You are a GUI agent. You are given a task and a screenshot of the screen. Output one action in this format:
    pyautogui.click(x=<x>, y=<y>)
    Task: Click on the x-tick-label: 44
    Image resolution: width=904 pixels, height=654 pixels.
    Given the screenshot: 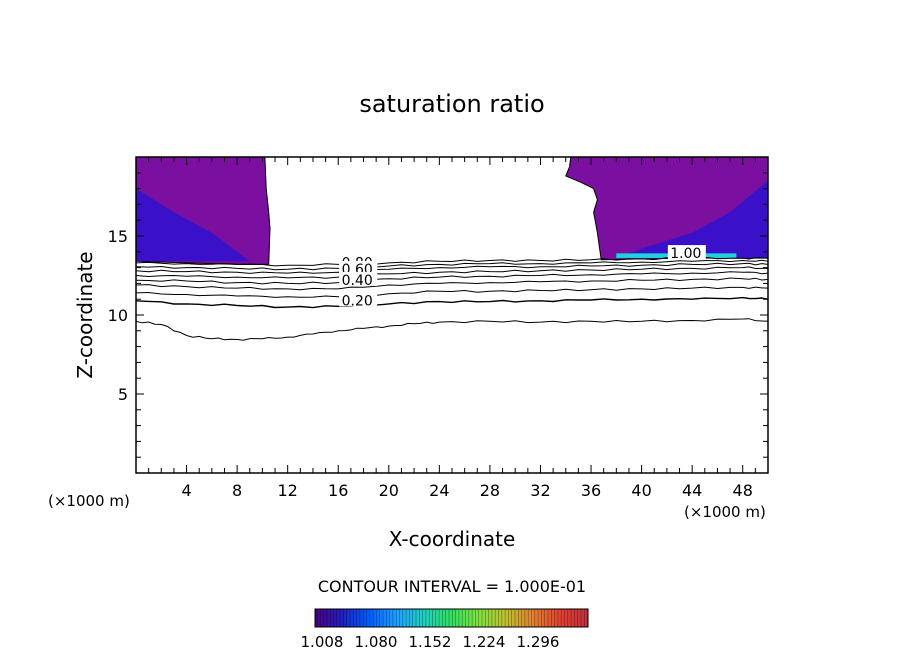 What is the action you would take?
    pyautogui.click(x=692, y=490)
    